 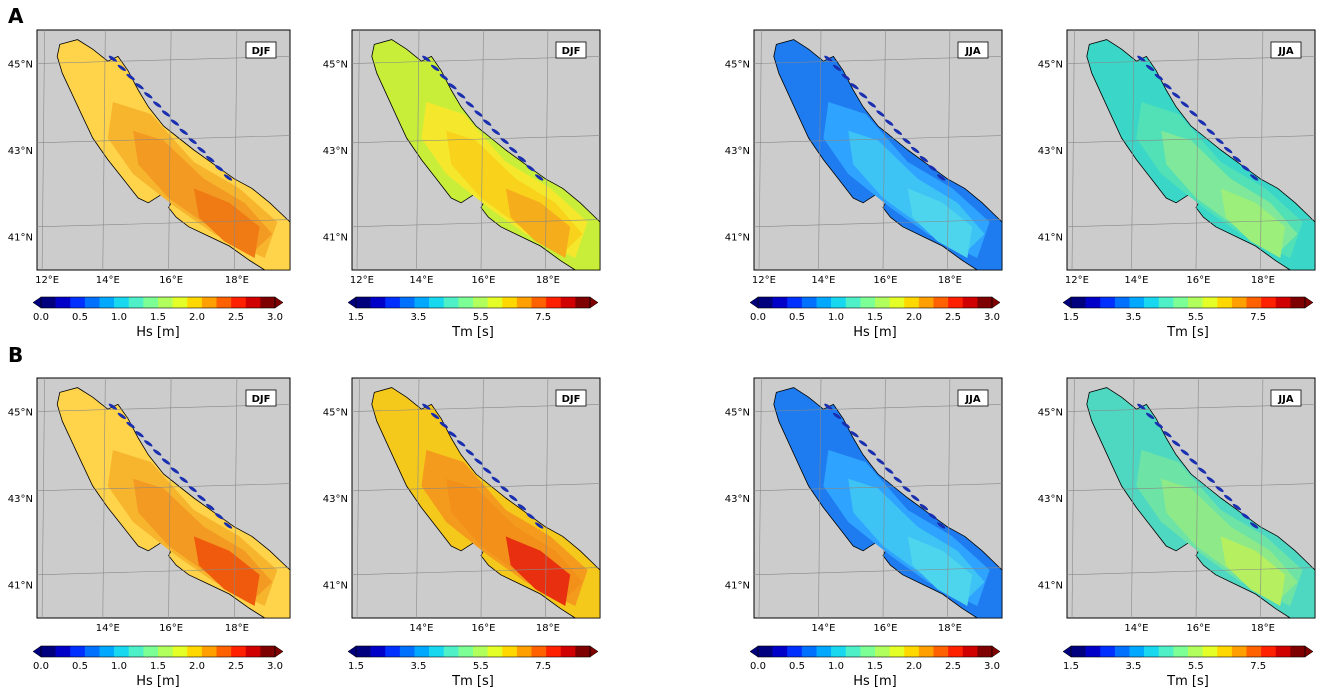 I want to click on colorbar-tick-label: 5.5, so click(x=481, y=317).